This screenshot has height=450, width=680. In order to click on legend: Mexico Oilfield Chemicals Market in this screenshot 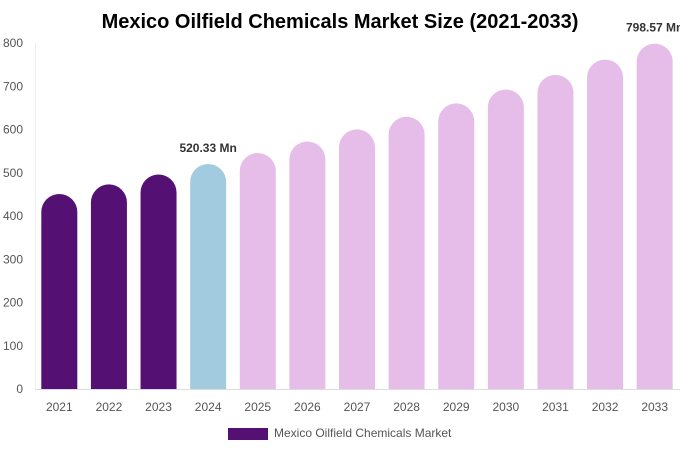, I will do `click(340, 433)`.